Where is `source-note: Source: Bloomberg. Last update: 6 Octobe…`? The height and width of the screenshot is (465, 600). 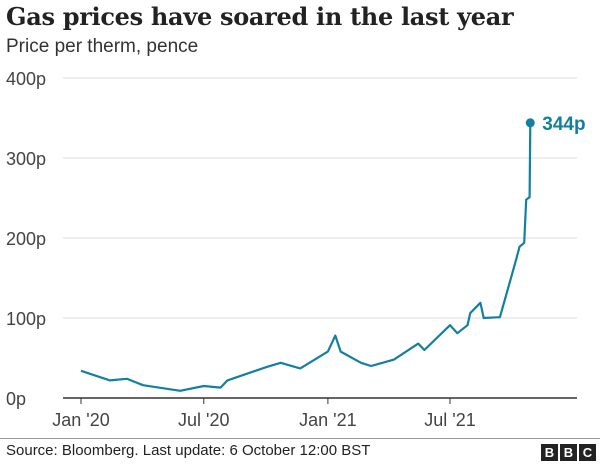
source-note: Source: Bloomberg. Last update: 6 Octobe… is located at coordinates (188, 450).